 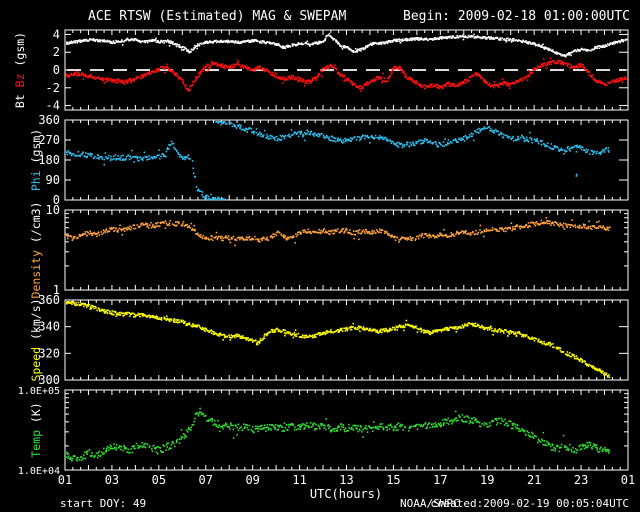 What do you see at coordinates (112, 480) in the screenshot?
I see `xtick-label: 03` at bounding box center [112, 480].